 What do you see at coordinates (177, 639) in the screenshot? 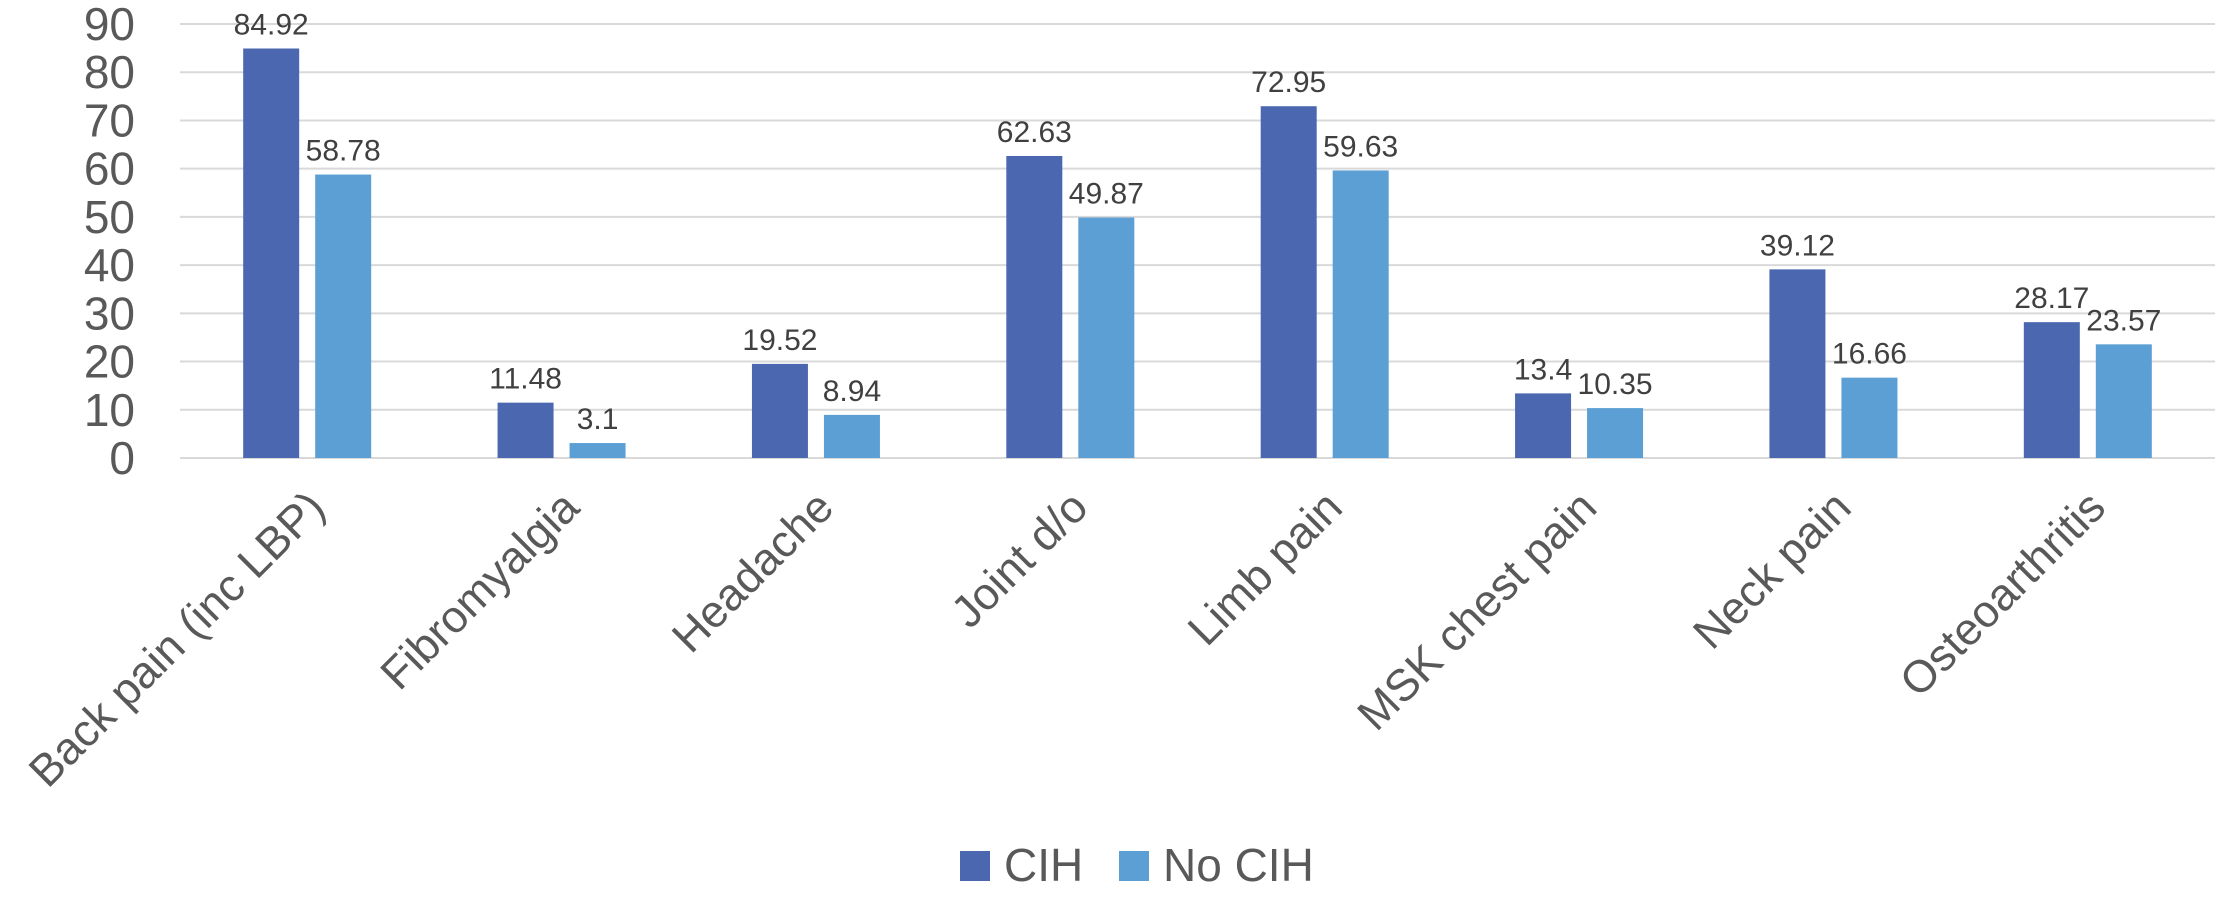
I see `category-label: Back pain (inc LBP)` at bounding box center [177, 639].